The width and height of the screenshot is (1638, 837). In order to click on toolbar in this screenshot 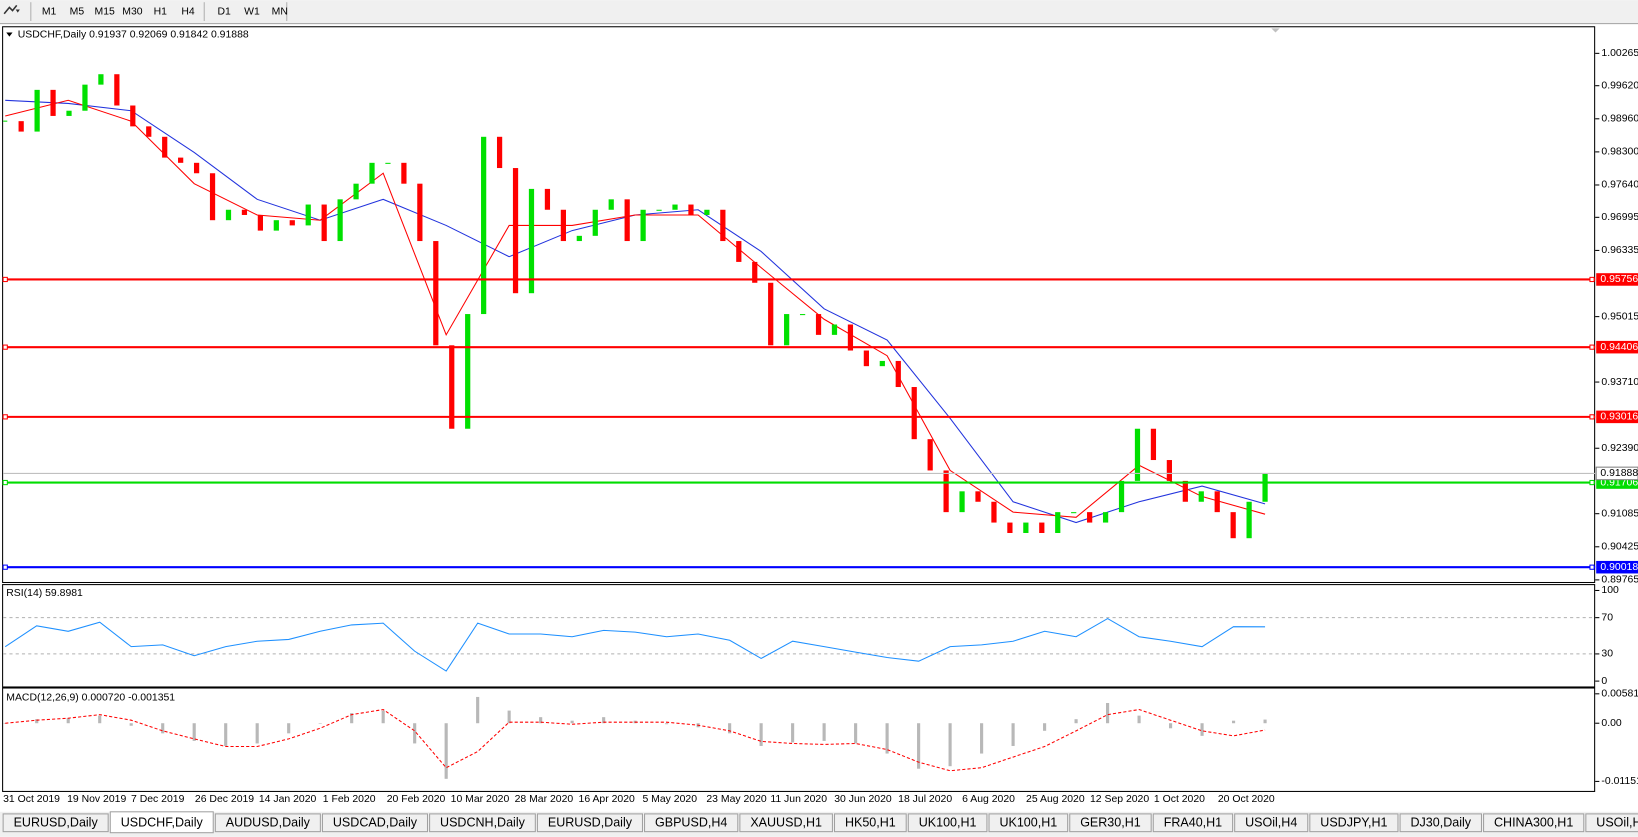, I will do `click(819, 12)`.